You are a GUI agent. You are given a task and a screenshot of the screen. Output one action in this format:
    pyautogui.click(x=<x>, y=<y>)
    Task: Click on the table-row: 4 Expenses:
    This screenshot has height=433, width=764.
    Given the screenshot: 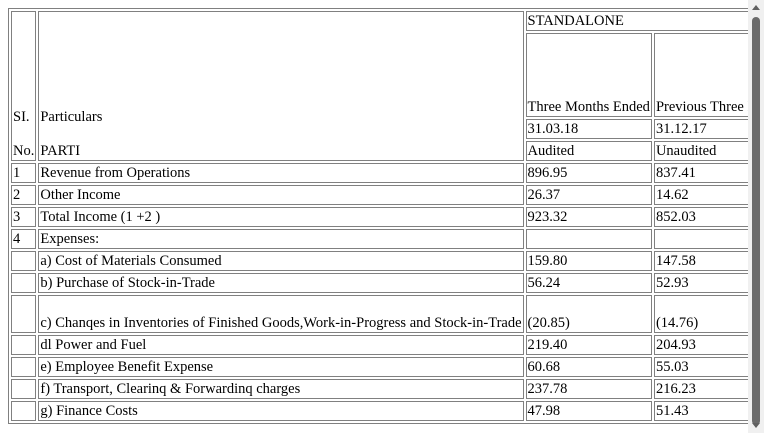 What is the action you would take?
    pyautogui.click(x=379, y=239)
    